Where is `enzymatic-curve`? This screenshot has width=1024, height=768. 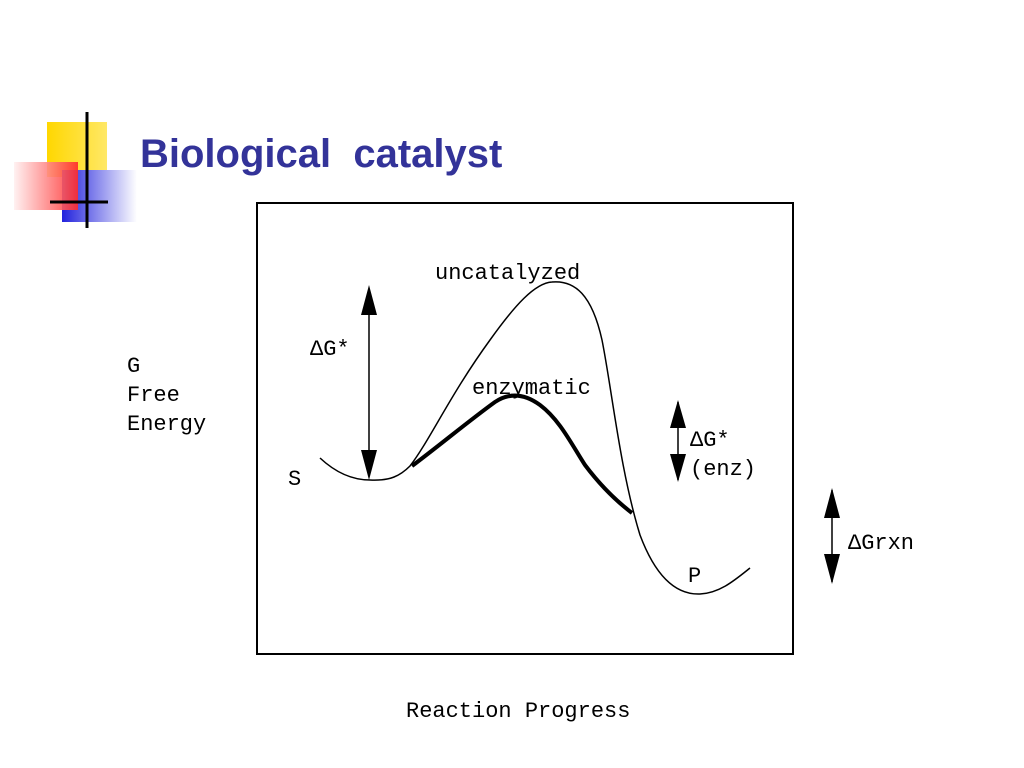
enzymatic-curve is located at coordinates (522, 454).